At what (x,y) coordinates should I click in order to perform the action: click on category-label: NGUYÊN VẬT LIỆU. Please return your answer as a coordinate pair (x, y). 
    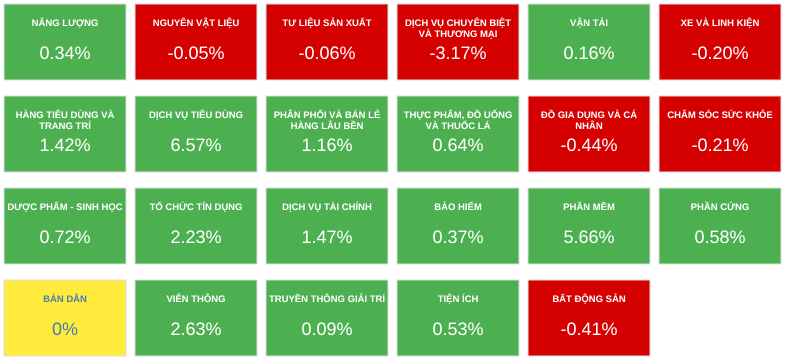
    Looking at the image, I should click on (196, 23).